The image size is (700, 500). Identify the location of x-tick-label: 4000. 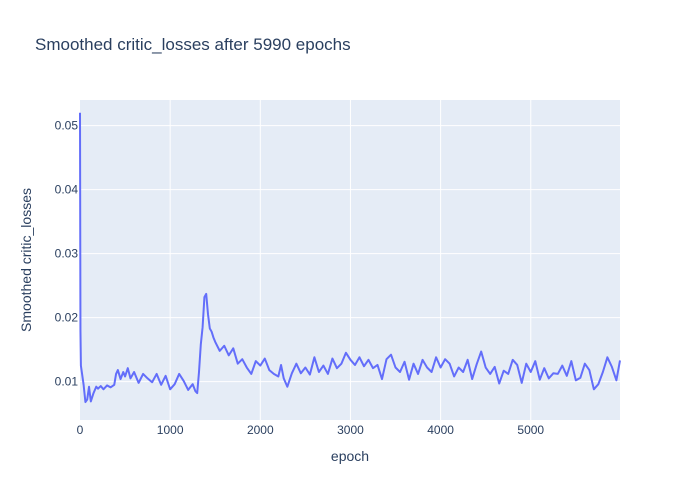
(440, 430).